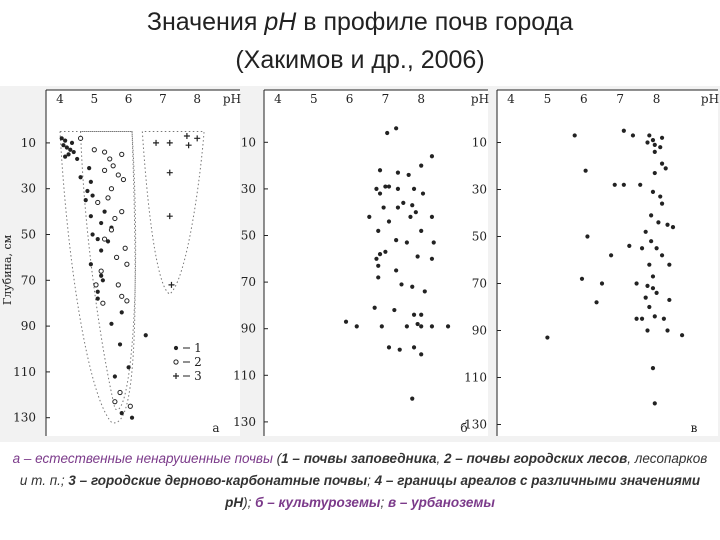  I want to click on panel-2-y-tick-90: 90, so click(248, 329).